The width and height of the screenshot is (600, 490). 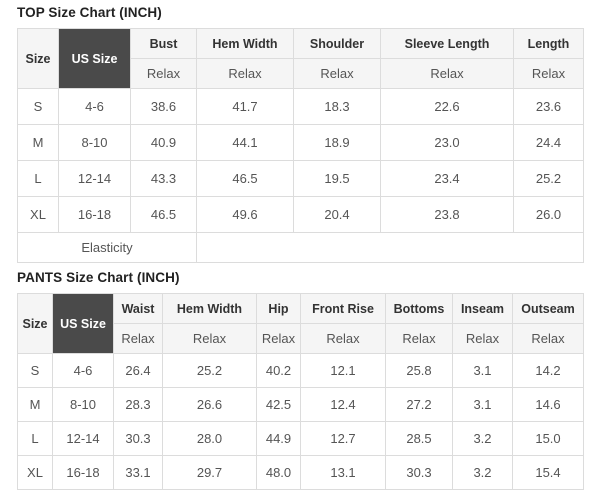 What do you see at coordinates (209, 404) in the screenshot?
I see `value-cell: 26.6` at bounding box center [209, 404].